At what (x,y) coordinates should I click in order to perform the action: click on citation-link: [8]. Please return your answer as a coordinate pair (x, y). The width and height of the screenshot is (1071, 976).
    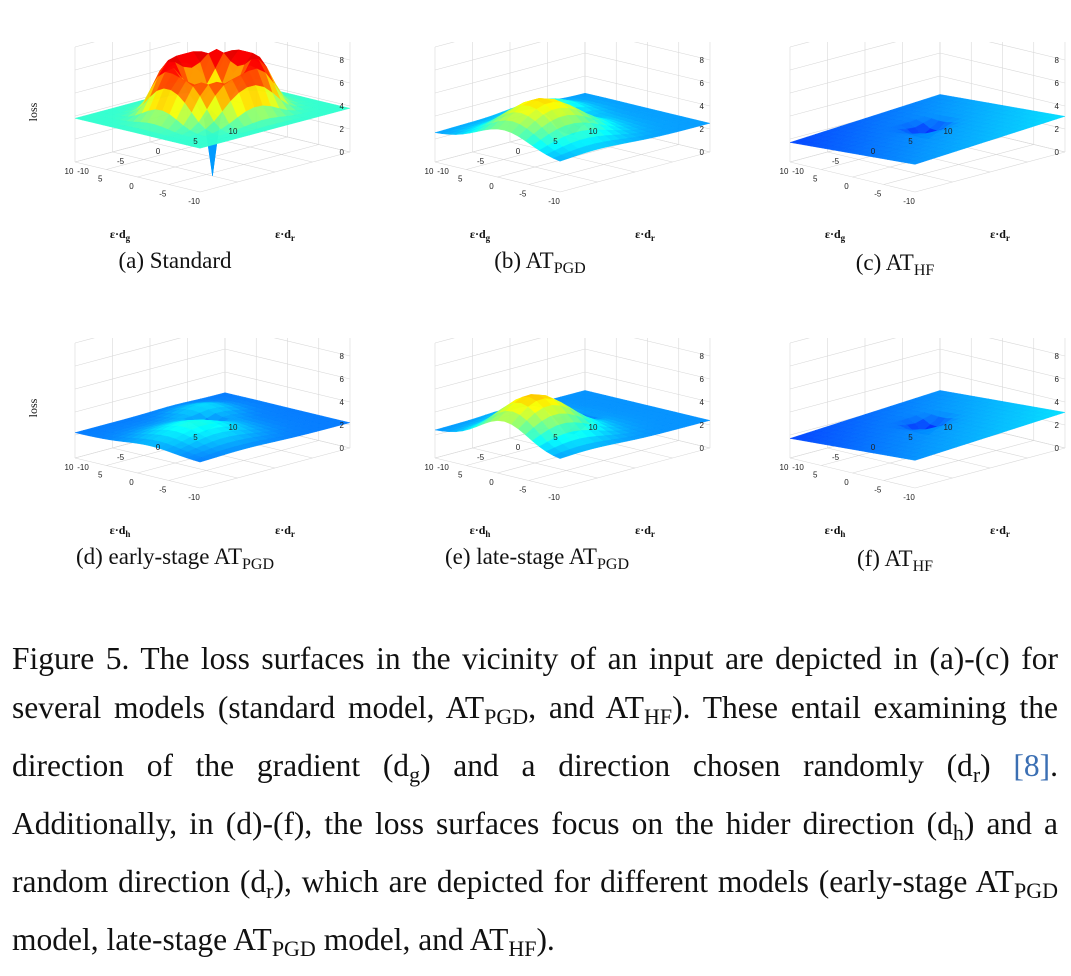
    Looking at the image, I should click on (1032, 765).